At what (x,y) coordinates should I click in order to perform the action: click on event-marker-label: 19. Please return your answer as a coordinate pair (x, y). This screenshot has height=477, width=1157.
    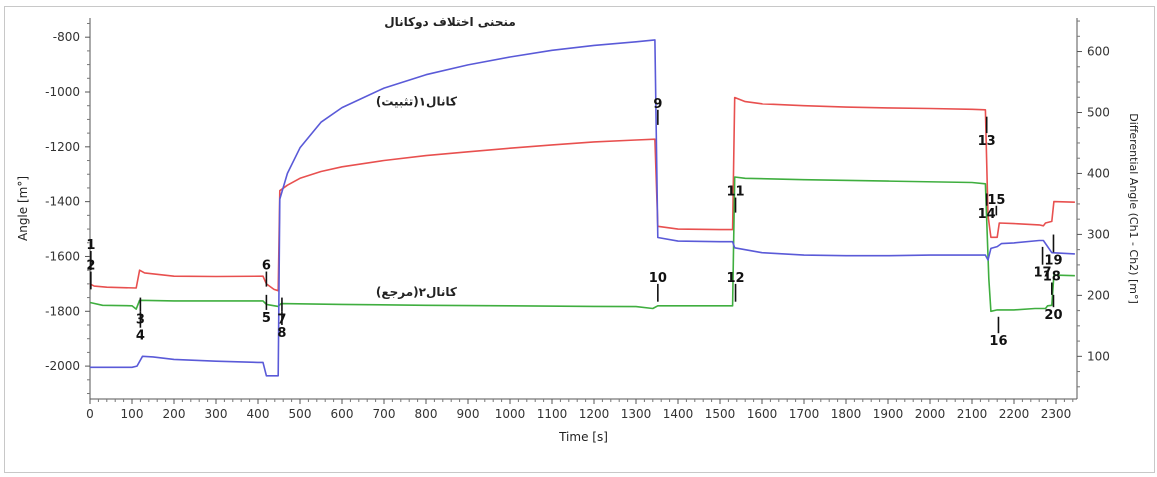
    Looking at the image, I should click on (1053, 260).